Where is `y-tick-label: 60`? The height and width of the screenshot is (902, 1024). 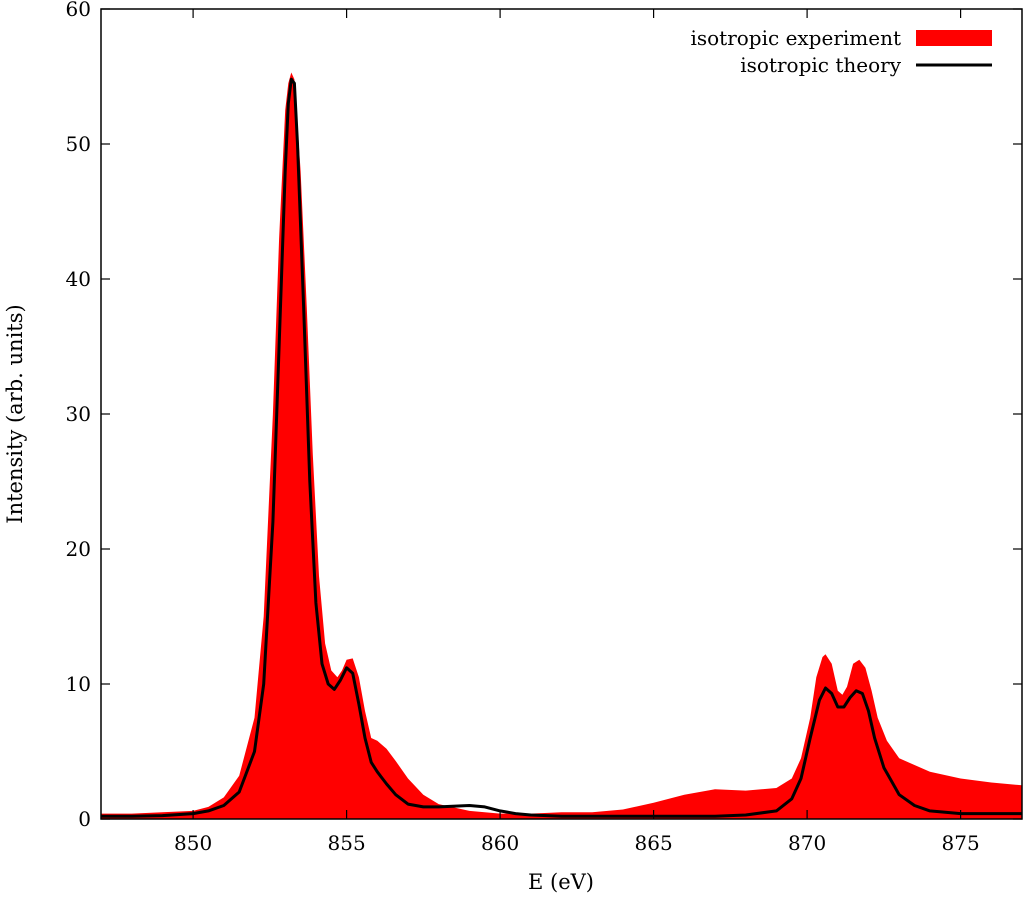 y-tick-label: 60 is located at coordinates (78, 10).